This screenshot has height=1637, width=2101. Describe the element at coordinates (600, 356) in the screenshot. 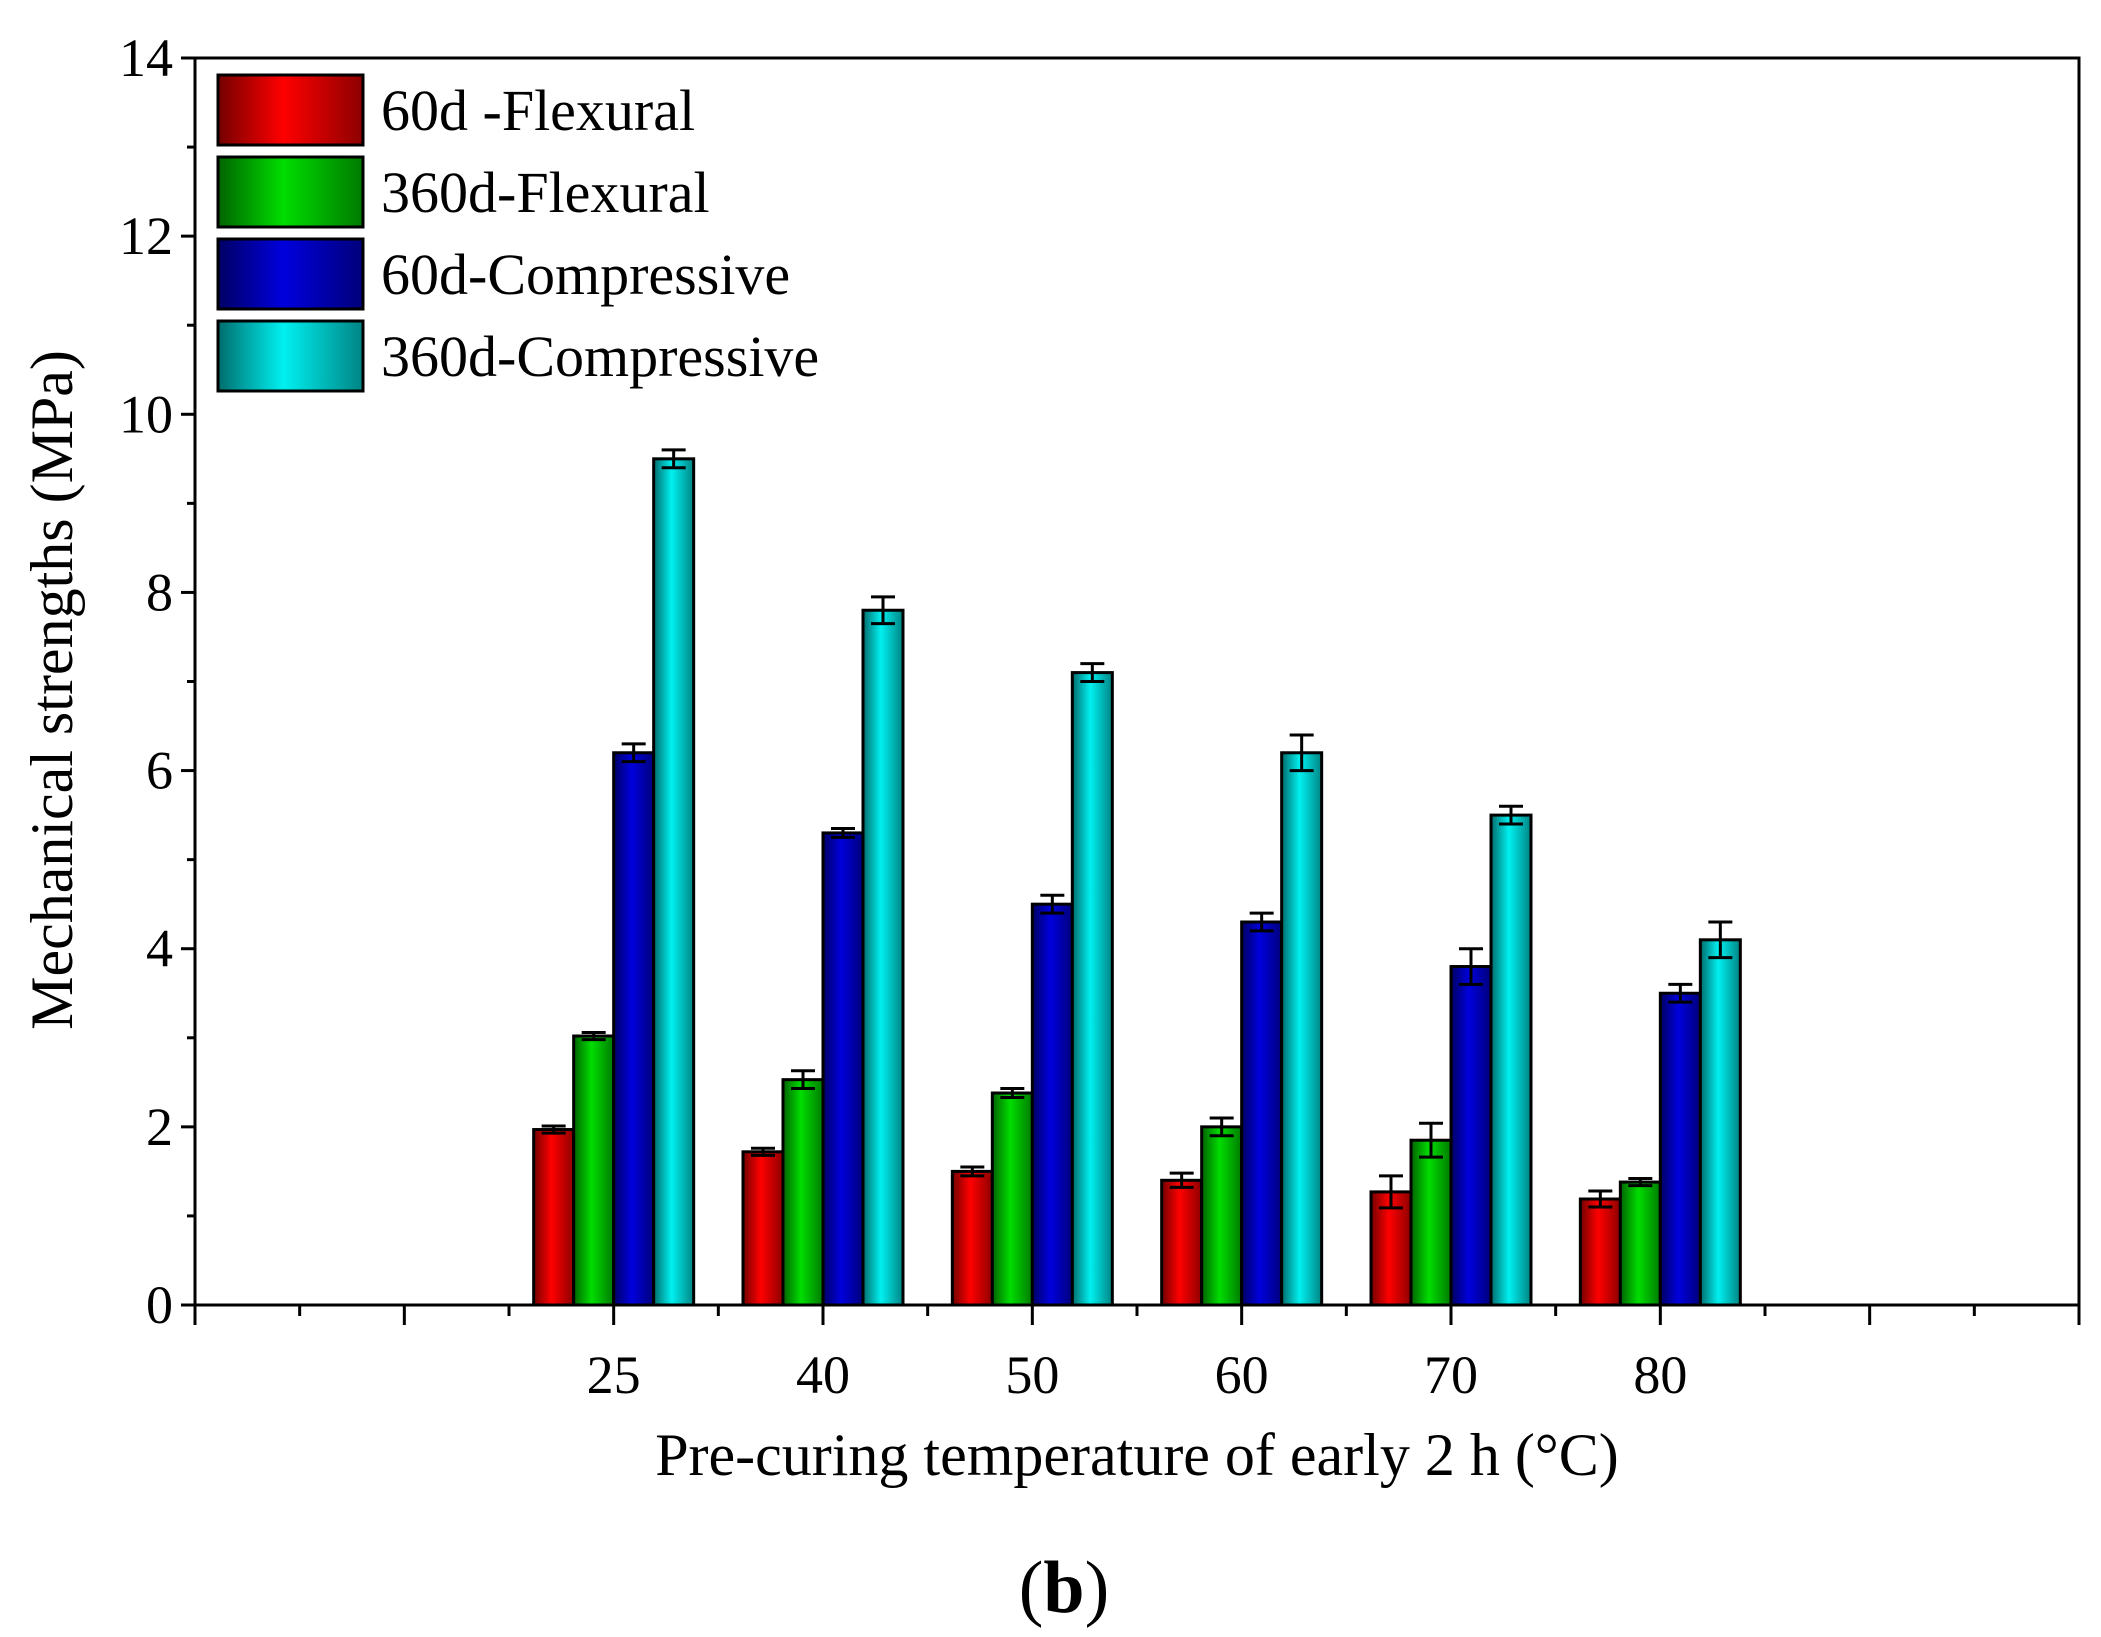

I see `legend-label: 360d-Compressive` at that location.